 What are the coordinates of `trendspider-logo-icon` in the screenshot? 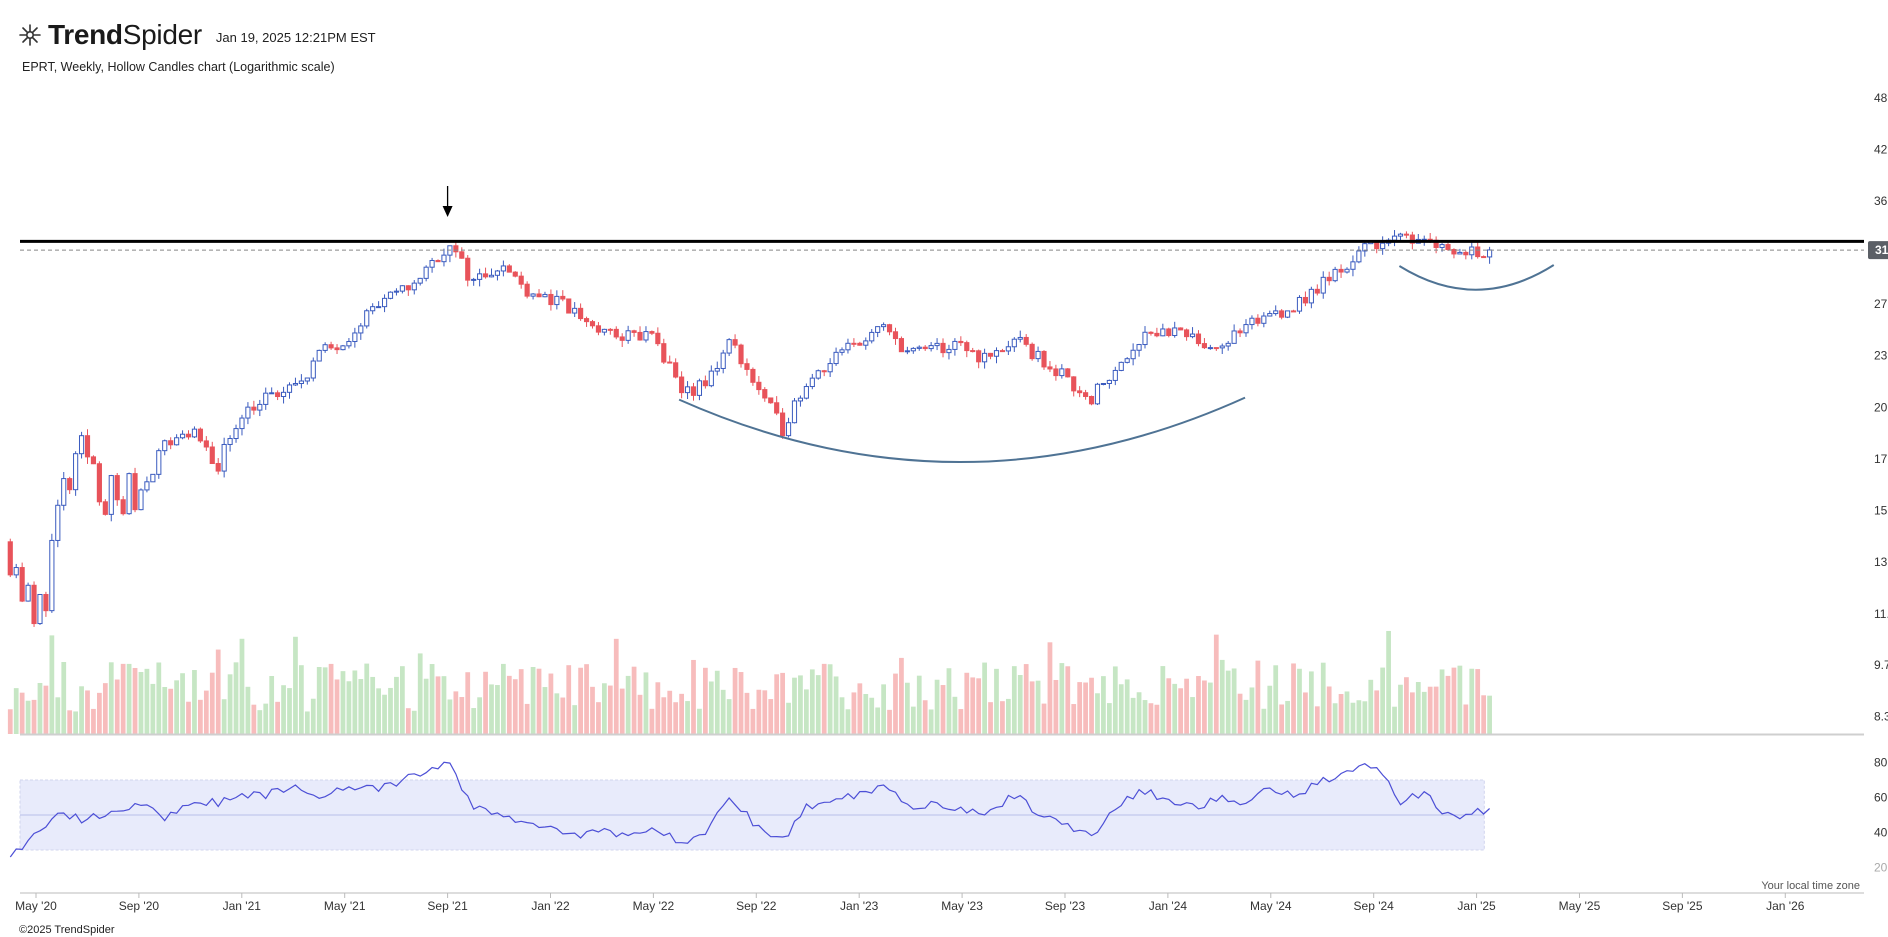 It's located at (30, 35).